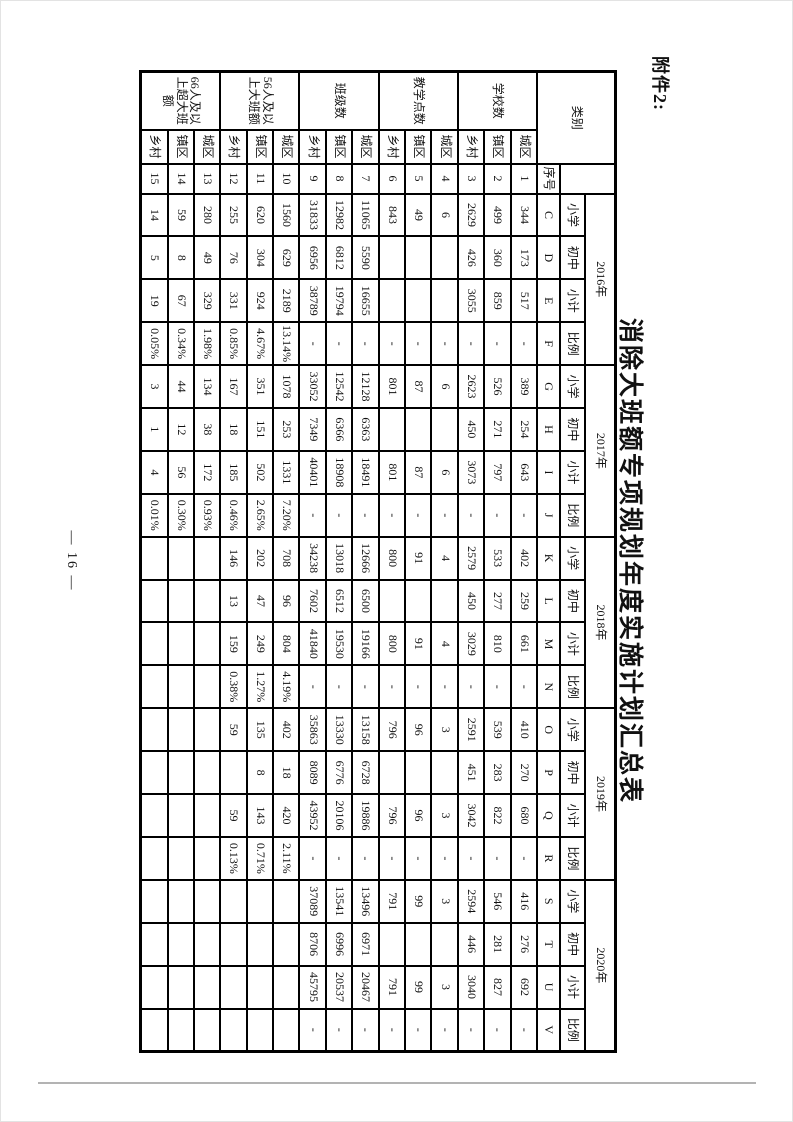  What do you see at coordinates (523, 146) in the screenshot?
I see `area-type-cell: 城区` at bounding box center [523, 146].